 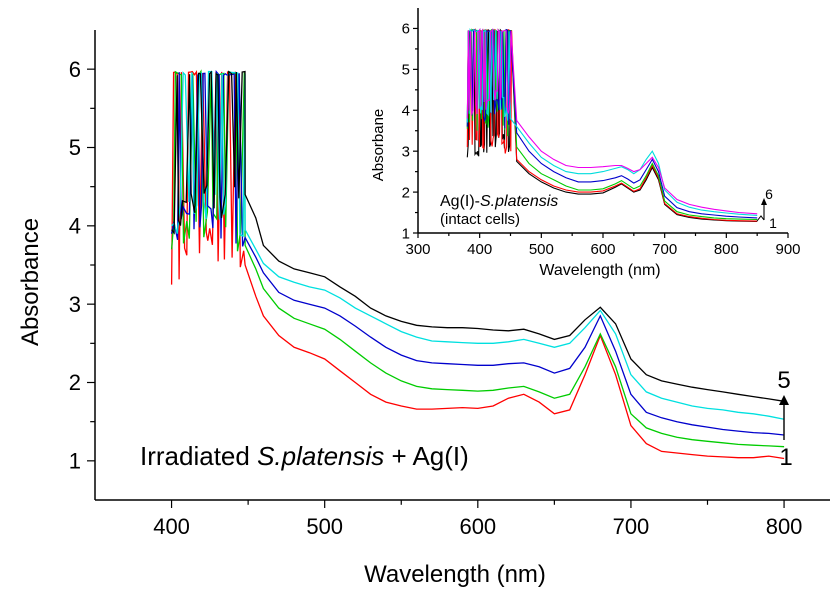 What do you see at coordinates (406, 233) in the screenshot?
I see `inset-y-tick-label: 1` at bounding box center [406, 233].